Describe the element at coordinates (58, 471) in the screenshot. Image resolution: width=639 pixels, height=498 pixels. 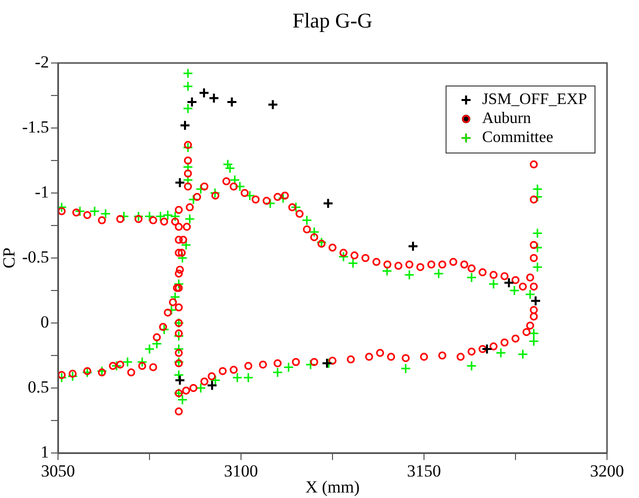
I see `x-tick-label: 3050` at that location.